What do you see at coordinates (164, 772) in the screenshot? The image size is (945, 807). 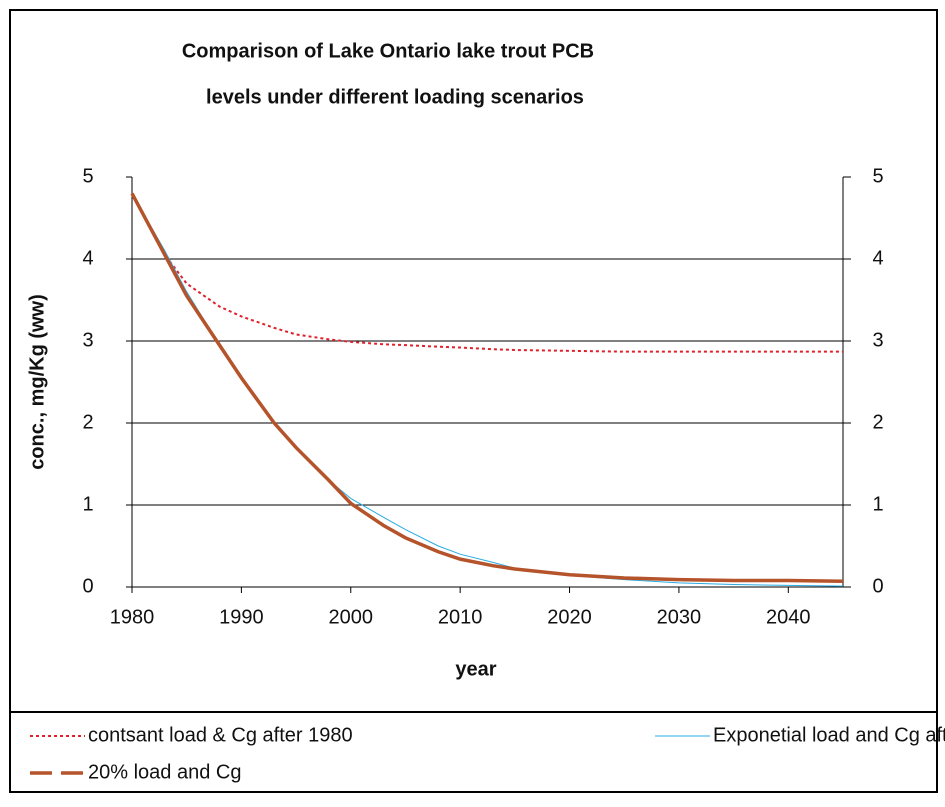 I see `legend-label: 20% load and Cg` at bounding box center [164, 772].